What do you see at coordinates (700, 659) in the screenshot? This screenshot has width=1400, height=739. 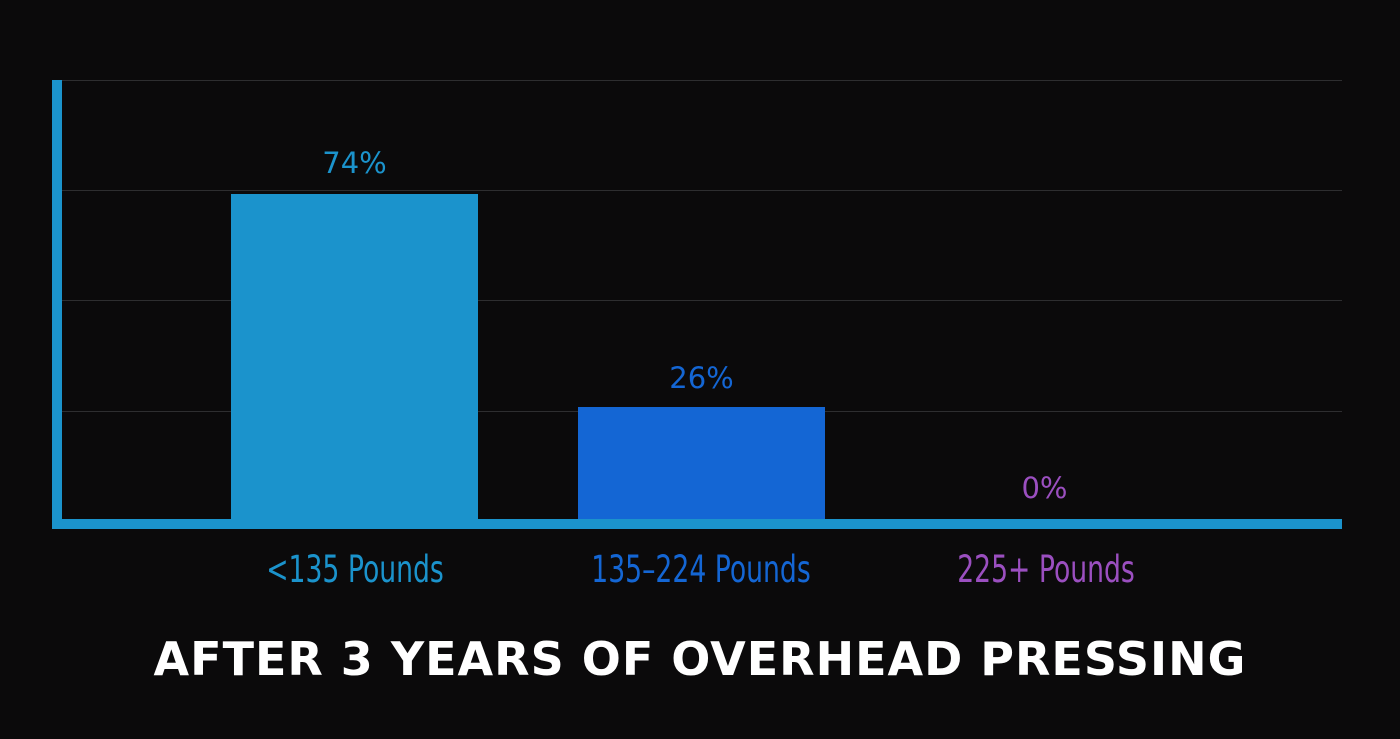 I see `chart-title: AFTER 3 YEARS OF OVERHEAD PRESSING` at bounding box center [700, 659].